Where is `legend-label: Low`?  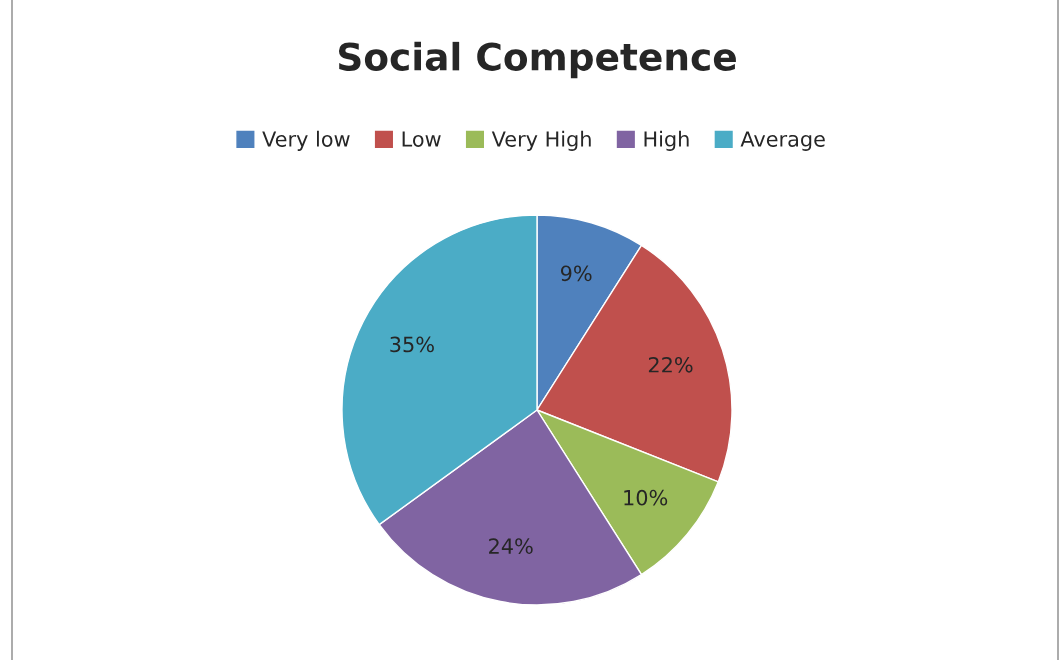 legend-label: Low is located at coordinates (421, 139).